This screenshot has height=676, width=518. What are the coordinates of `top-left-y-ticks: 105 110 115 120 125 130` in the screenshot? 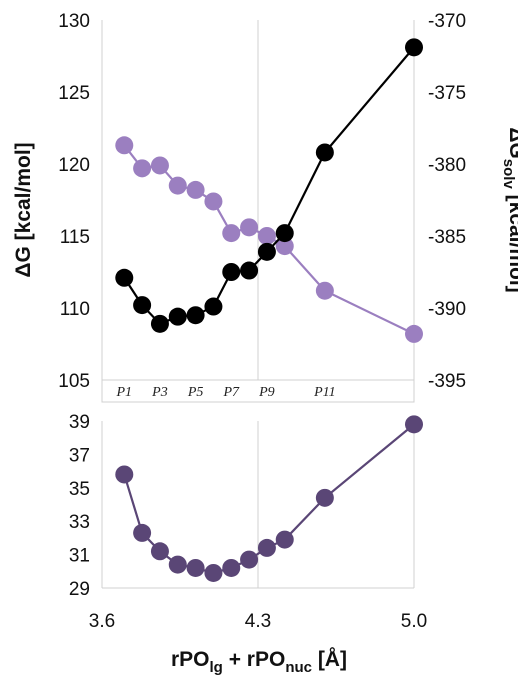 It's located at (74, 201).